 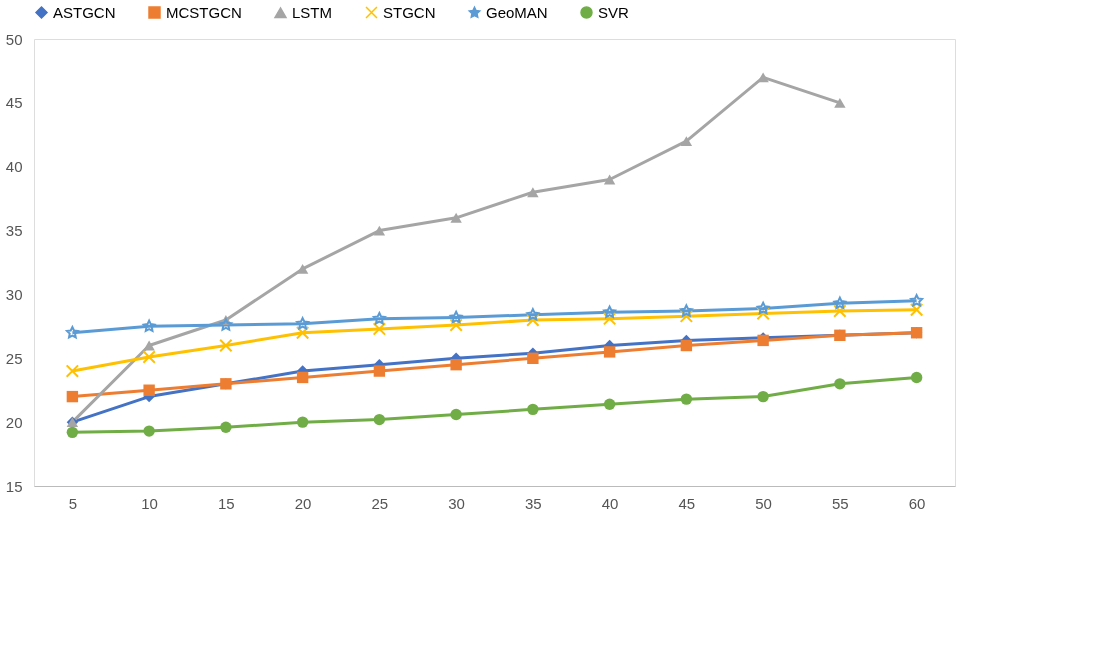 What do you see at coordinates (312, 12) in the screenshot?
I see `legend-label: LSTM` at bounding box center [312, 12].